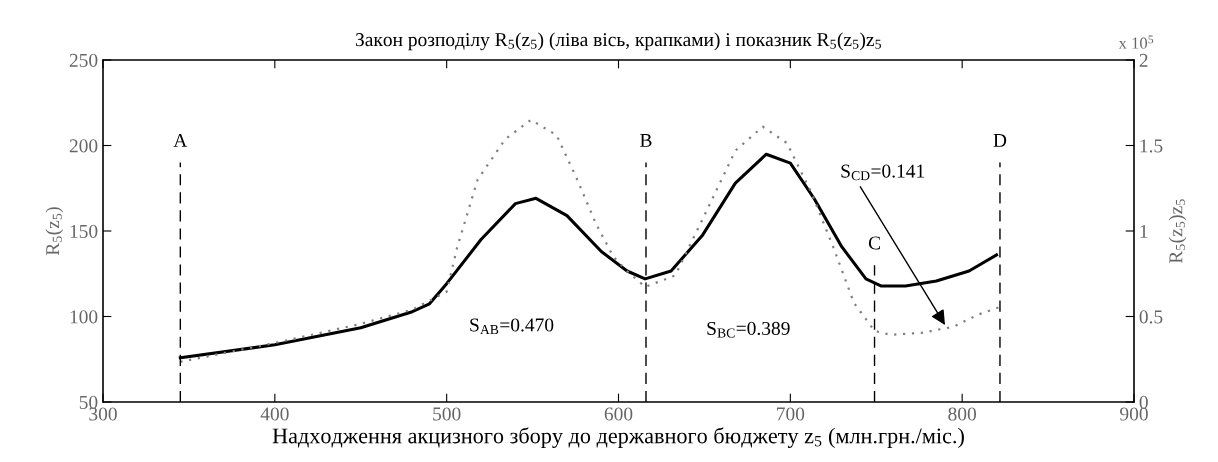 The height and width of the screenshot is (462, 1218). I want to click on y2-tick-label: 0, so click(1143, 402).